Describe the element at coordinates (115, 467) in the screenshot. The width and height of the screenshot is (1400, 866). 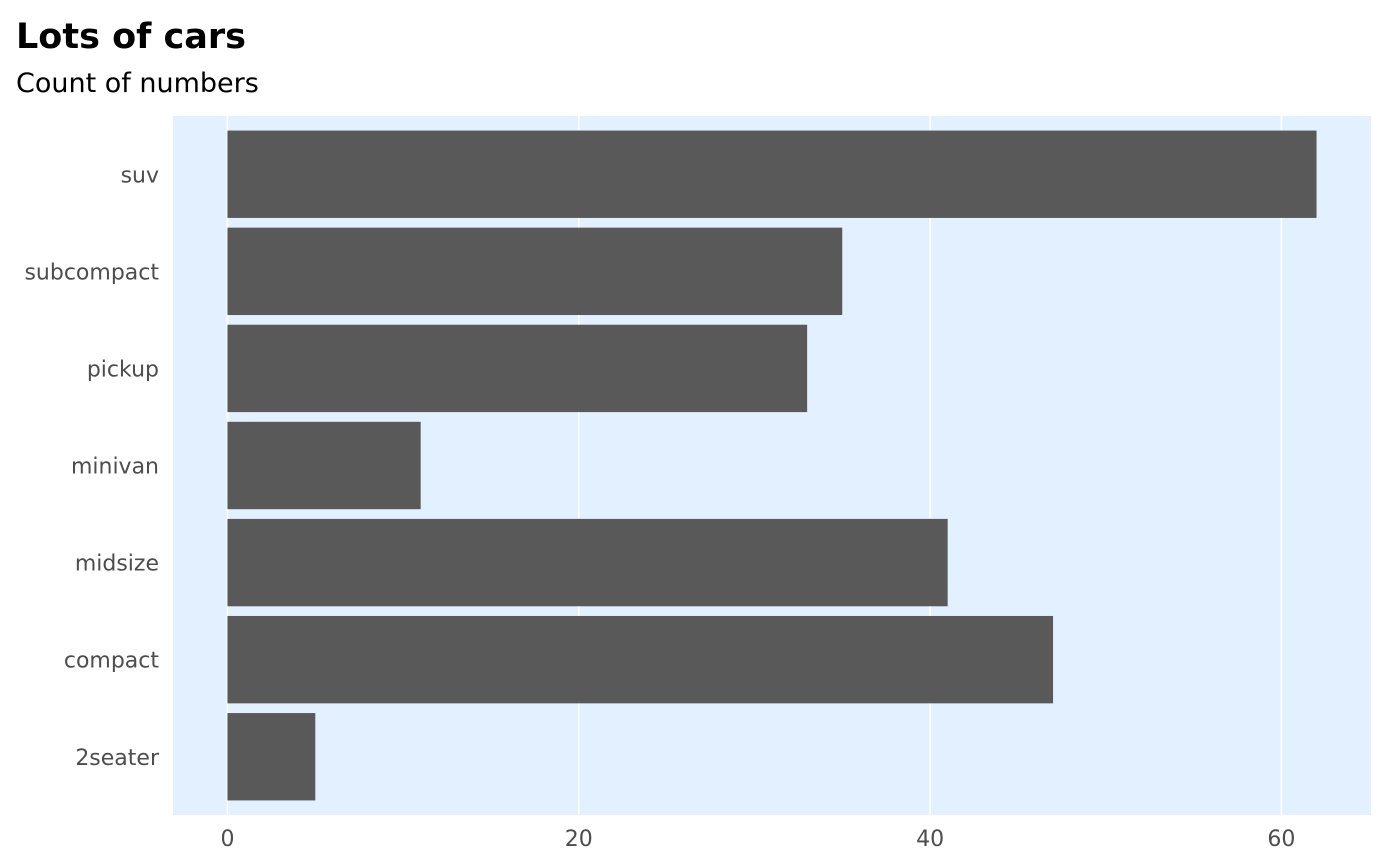
I see `y-tick-label-minivan: minivan` at that location.